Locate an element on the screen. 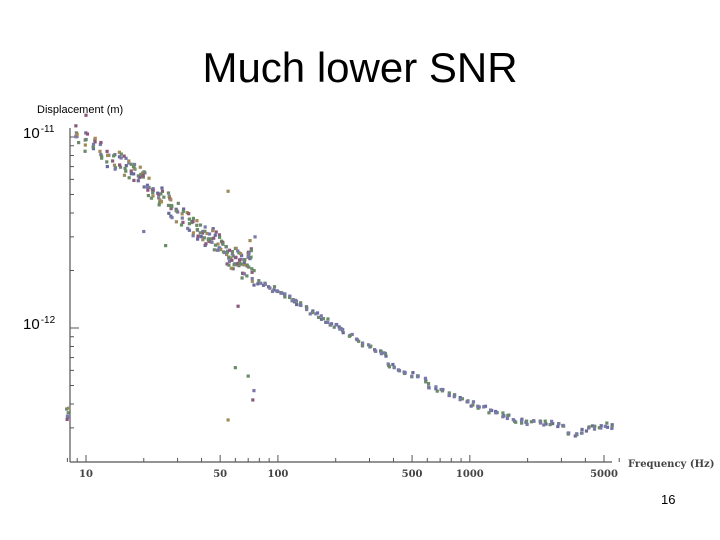 This screenshot has height=540, width=720. x-tick-label: 1000 is located at coordinates (470, 474).